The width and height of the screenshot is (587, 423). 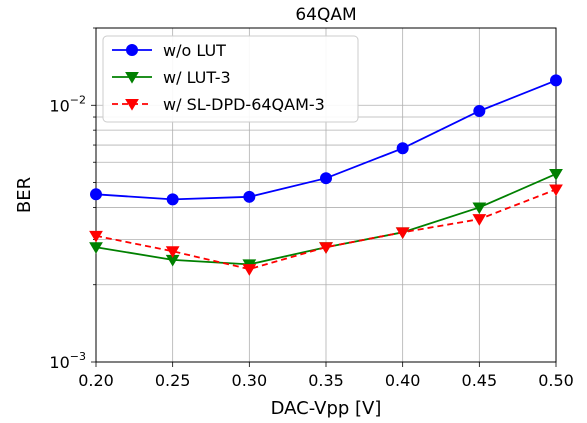 What do you see at coordinates (326, 408) in the screenshot?
I see `x-axis-label: DAC-Vpp [V]` at bounding box center [326, 408].